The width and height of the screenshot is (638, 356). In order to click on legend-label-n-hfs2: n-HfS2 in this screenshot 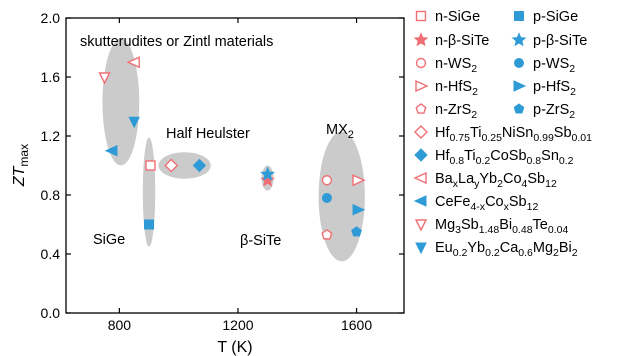, I will do `click(456, 88)`.